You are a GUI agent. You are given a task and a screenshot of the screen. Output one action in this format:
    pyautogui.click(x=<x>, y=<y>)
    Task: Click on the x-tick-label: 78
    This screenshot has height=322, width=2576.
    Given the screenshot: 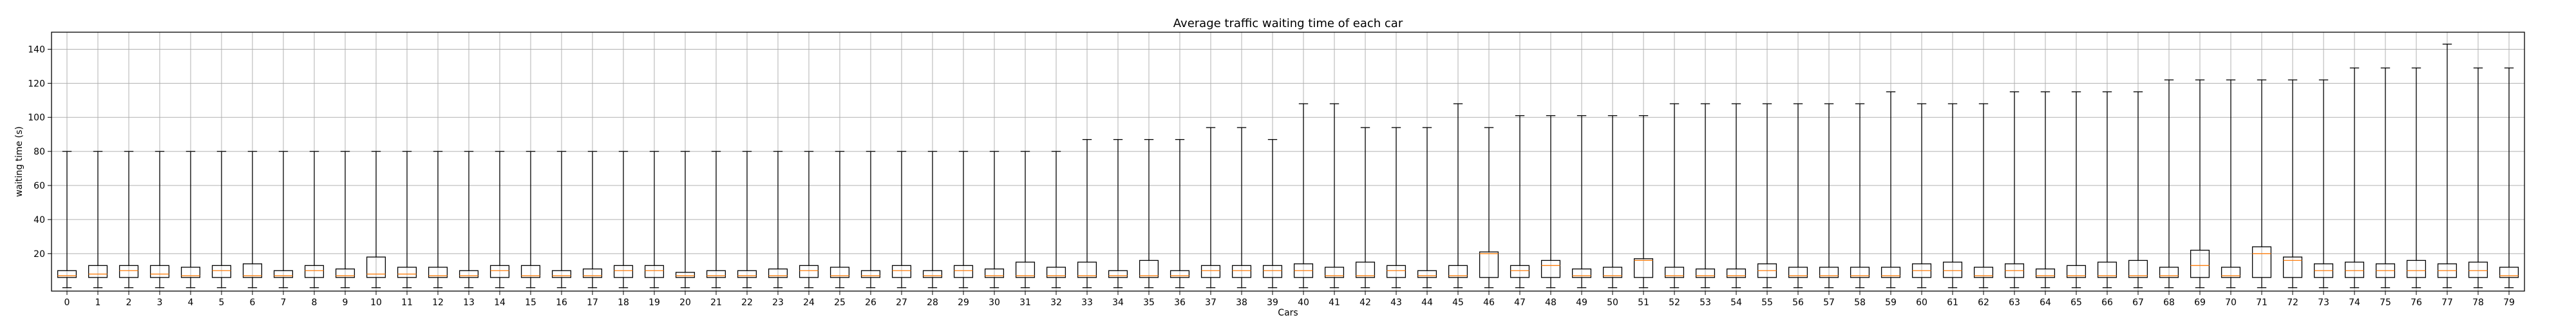 What is the action you would take?
    pyautogui.click(x=2478, y=303)
    